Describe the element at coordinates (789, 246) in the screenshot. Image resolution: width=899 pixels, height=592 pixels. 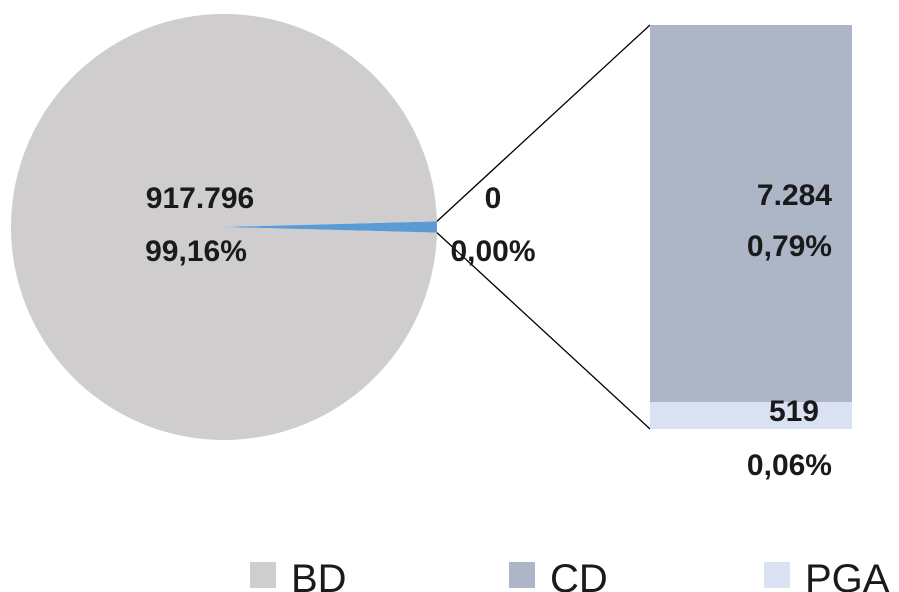
I see `bar-percent-label-cd: 0,79%` at that location.